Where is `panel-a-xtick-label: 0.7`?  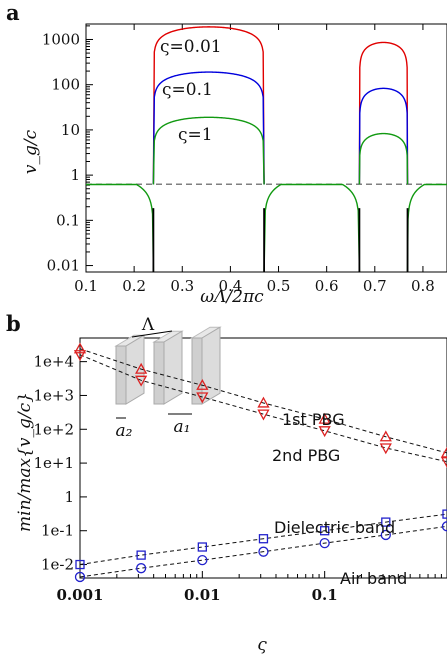 panel-a-xtick-label: 0.7 is located at coordinates (375, 286).